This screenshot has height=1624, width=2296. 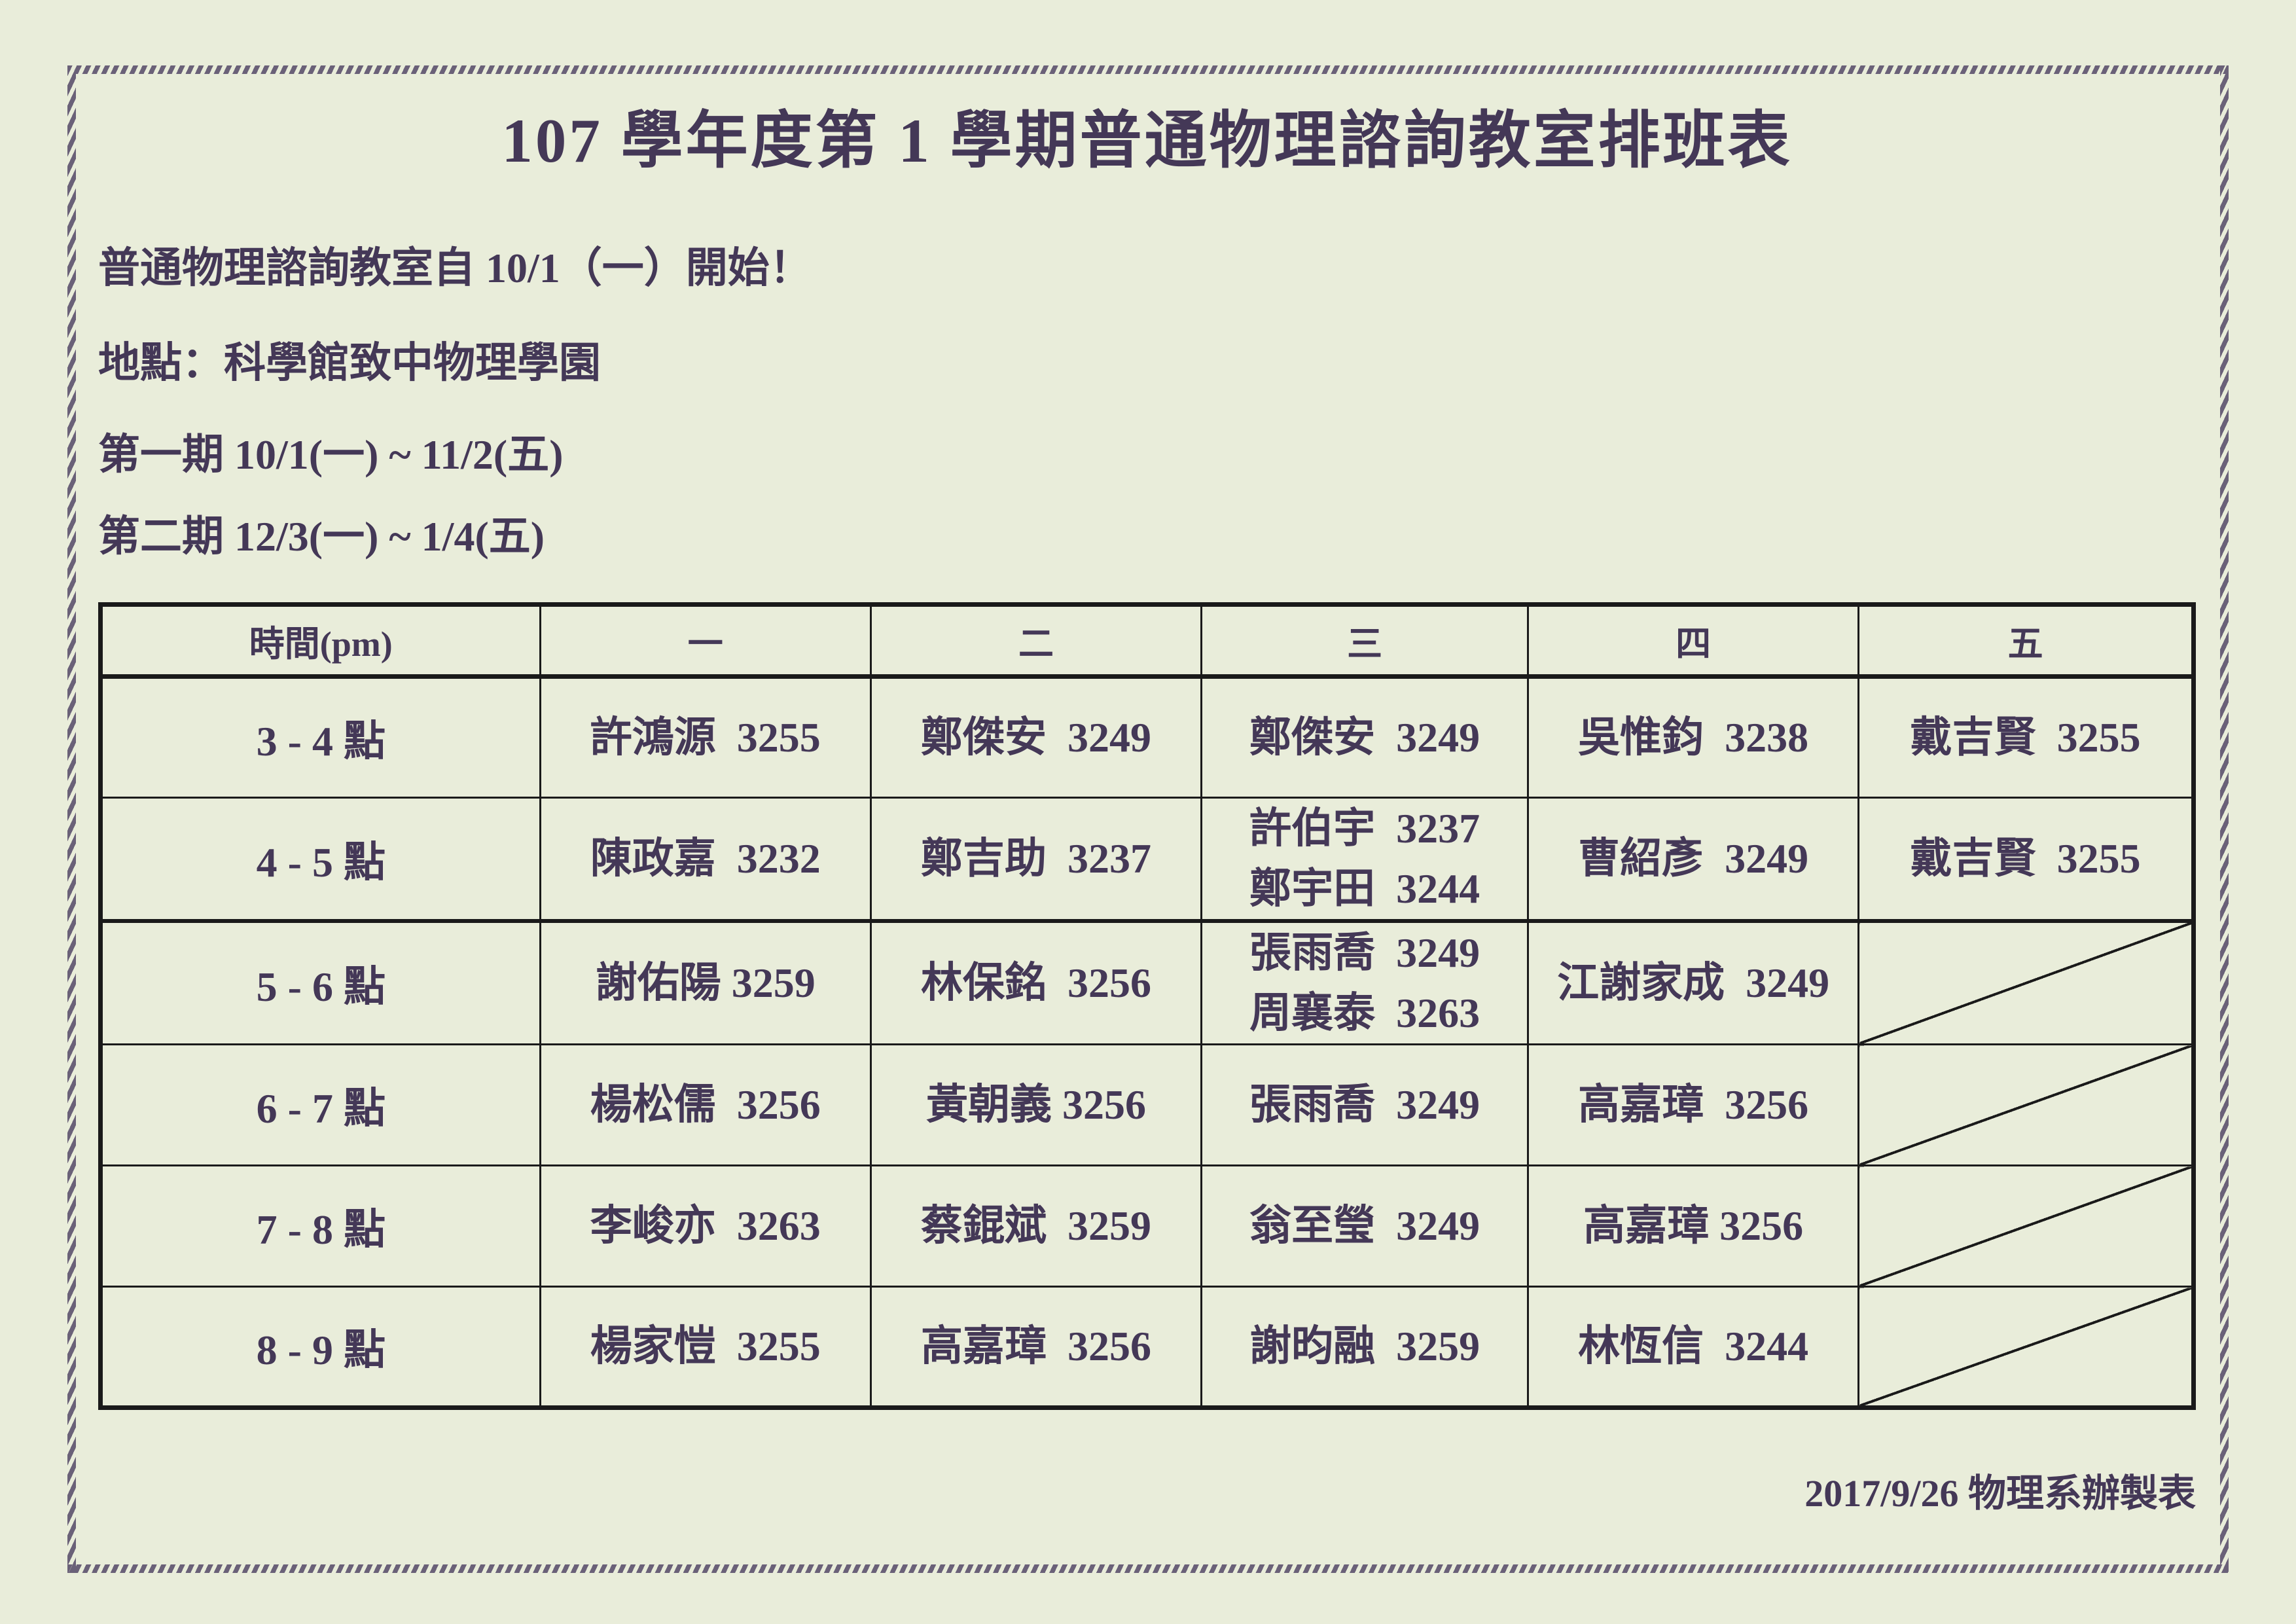 I want to click on schedule-cell: 林保銘 3256, so click(x=1036, y=982).